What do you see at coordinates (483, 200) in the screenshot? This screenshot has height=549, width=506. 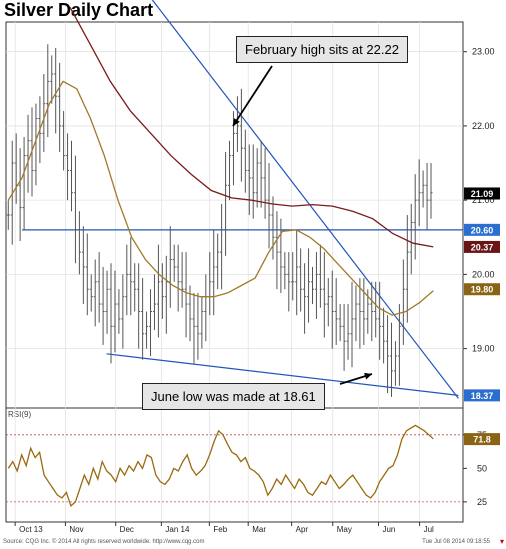 I see `y-tick-label: 21.00` at bounding box center [483, 200].